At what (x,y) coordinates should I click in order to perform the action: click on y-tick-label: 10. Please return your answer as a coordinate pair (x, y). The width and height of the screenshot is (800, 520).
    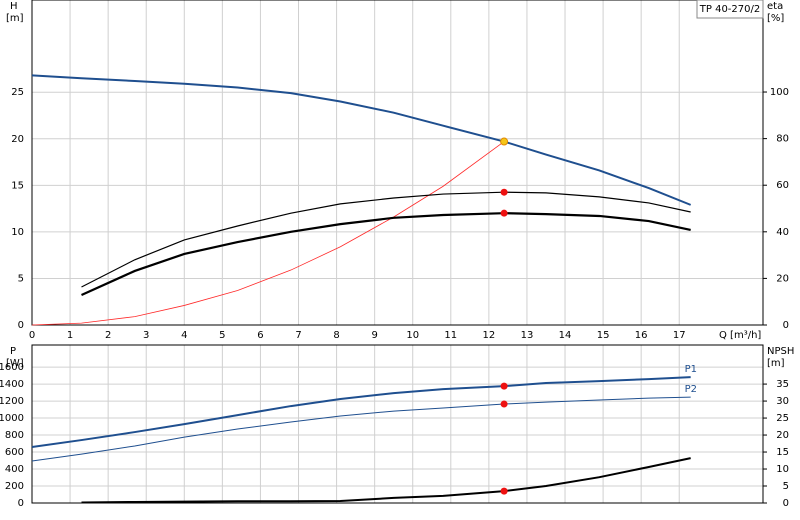
    Looking at the image, I should click on (17, 232).